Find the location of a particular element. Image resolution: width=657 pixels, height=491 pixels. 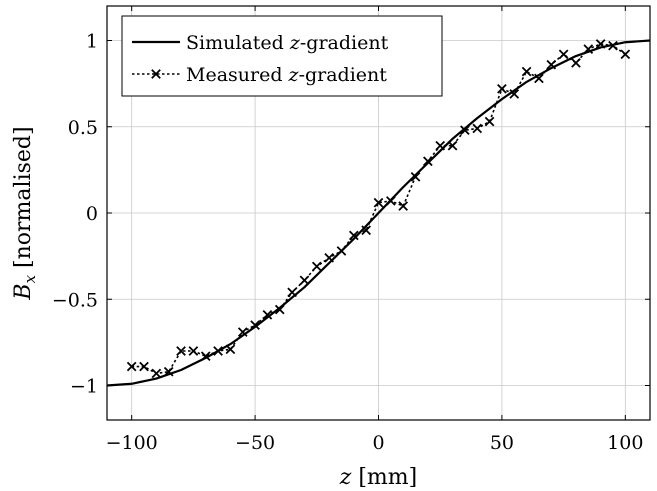

y-tick-label: 0 is located at coordinates (92, 214).